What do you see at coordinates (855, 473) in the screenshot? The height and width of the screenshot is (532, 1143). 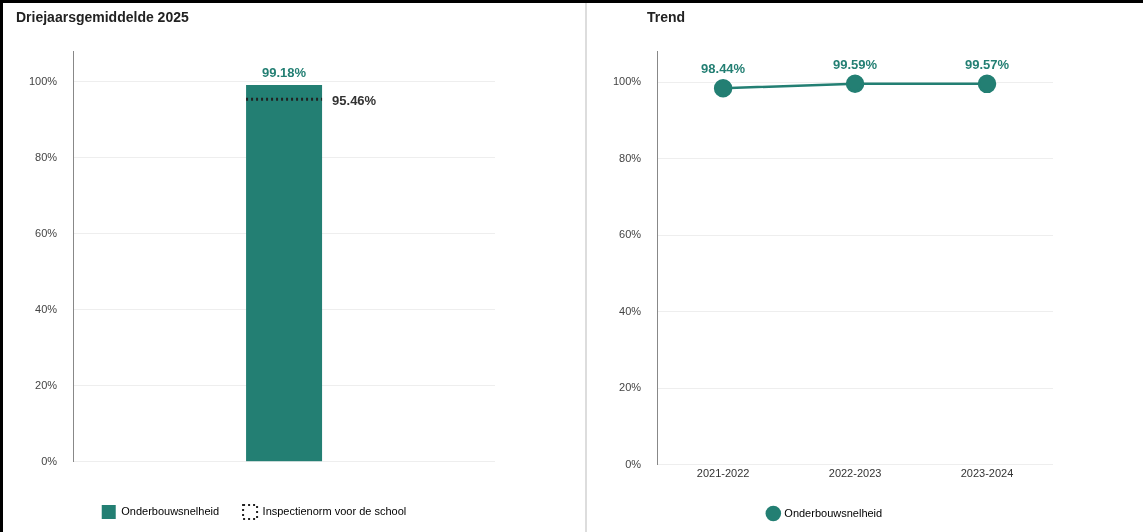 I see `x-tick-label: 2022-2023` at bounding box center [855, 473].